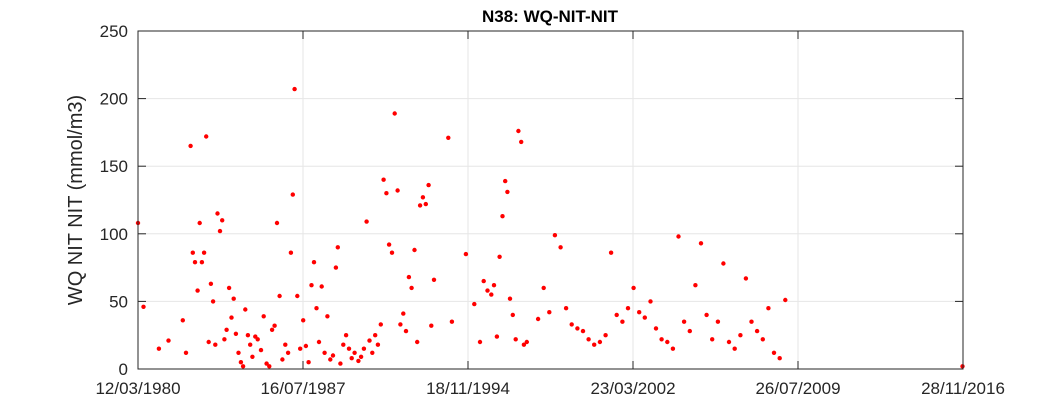  Describe the element at coordinates (76, 200) in the screenshot. I see `y-axis-label: WQ NIT NIT (mmol/m3)` at that location.